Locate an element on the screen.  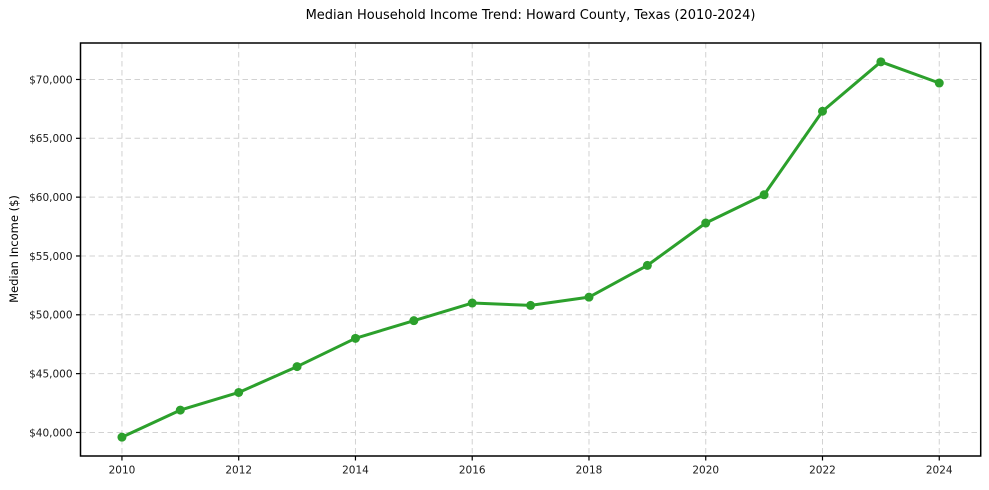
data-point-2017 is located at coordinates (531, 305).